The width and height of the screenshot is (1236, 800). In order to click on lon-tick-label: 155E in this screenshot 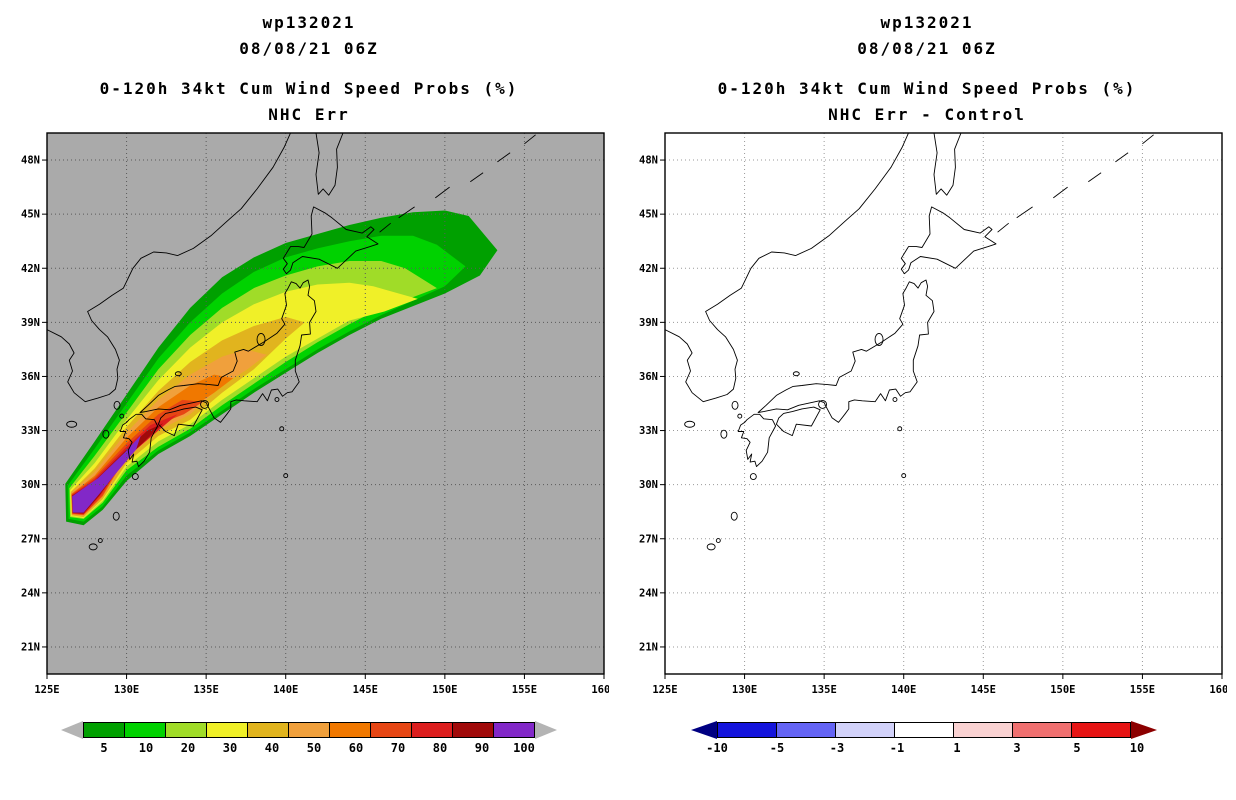, I will do `click(1142, 690)`.